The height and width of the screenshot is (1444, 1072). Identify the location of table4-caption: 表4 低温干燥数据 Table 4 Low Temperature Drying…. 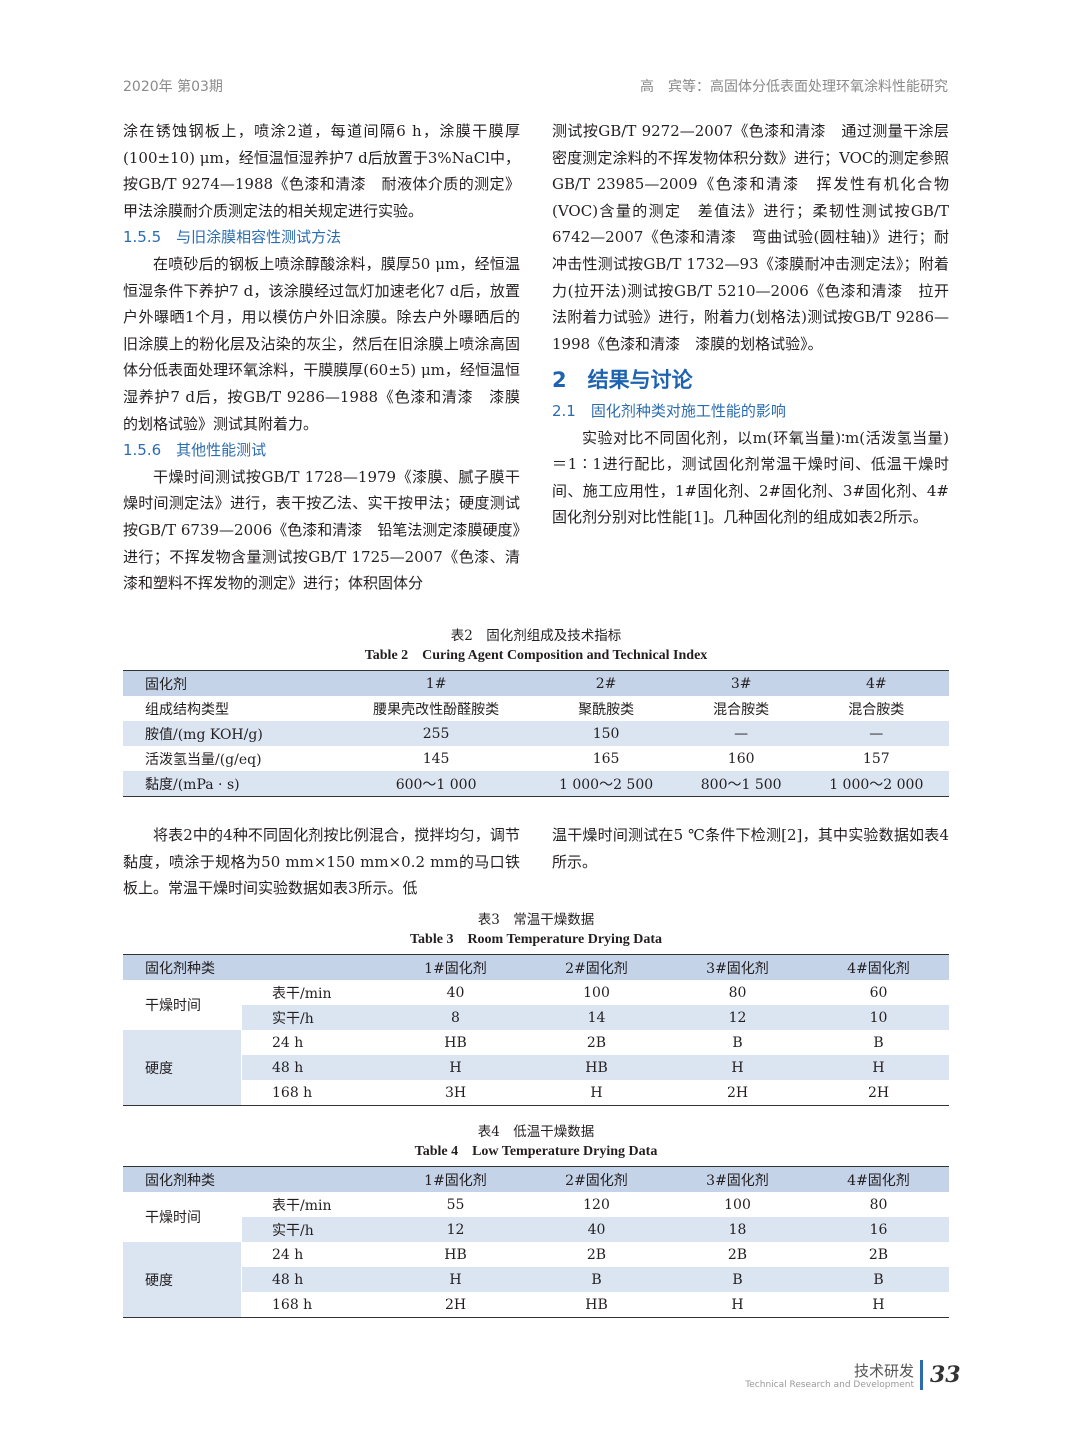
(536, 1142).